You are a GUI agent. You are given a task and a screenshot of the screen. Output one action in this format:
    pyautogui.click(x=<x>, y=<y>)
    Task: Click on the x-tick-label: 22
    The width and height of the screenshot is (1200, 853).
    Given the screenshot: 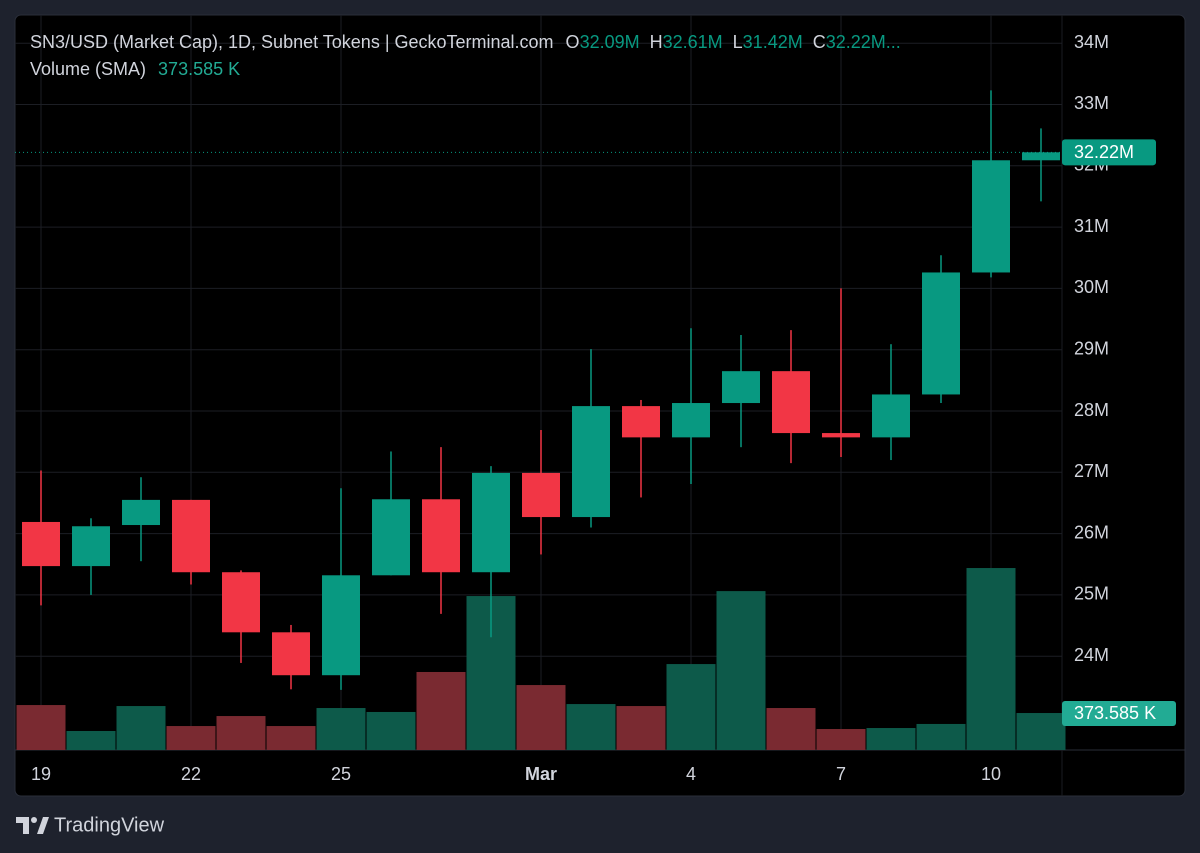 What is the action you would take?
    pyautogui.click(x=191, y=774)
    